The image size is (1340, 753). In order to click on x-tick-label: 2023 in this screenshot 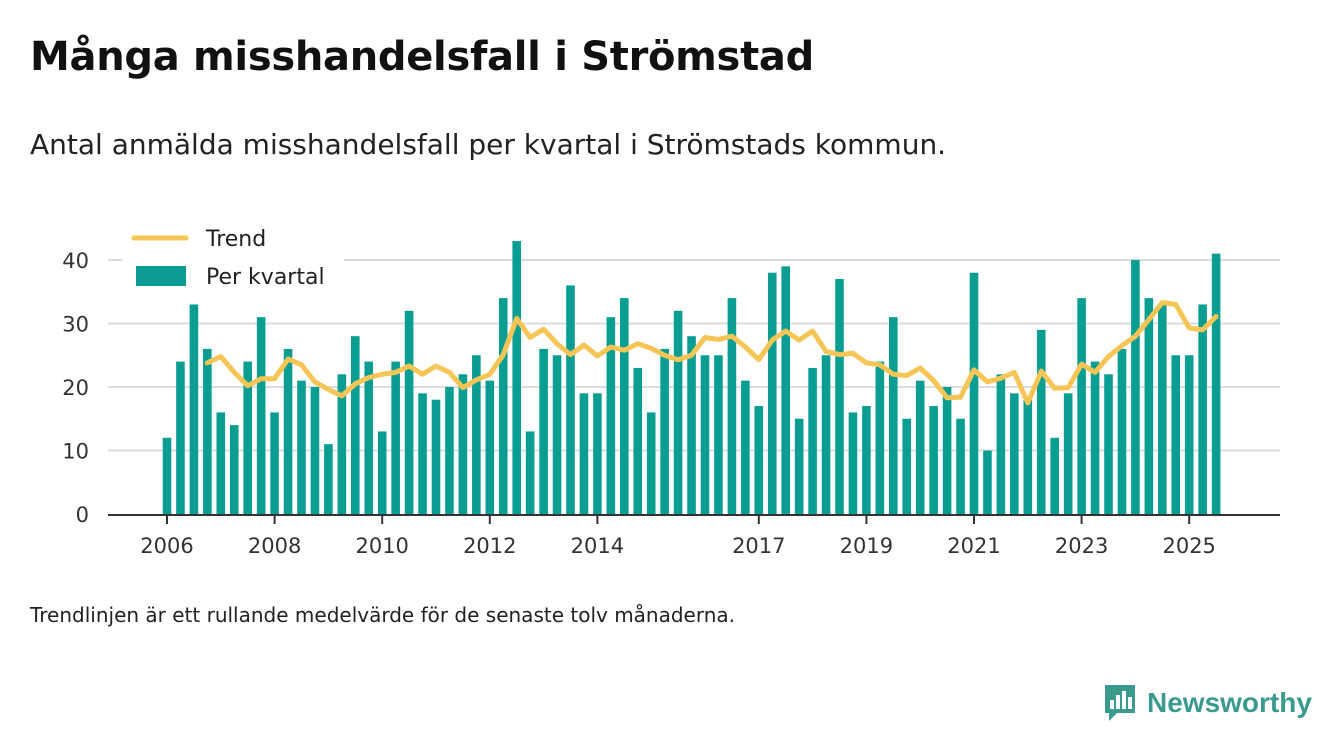, I will do `click(1081, 546)`.